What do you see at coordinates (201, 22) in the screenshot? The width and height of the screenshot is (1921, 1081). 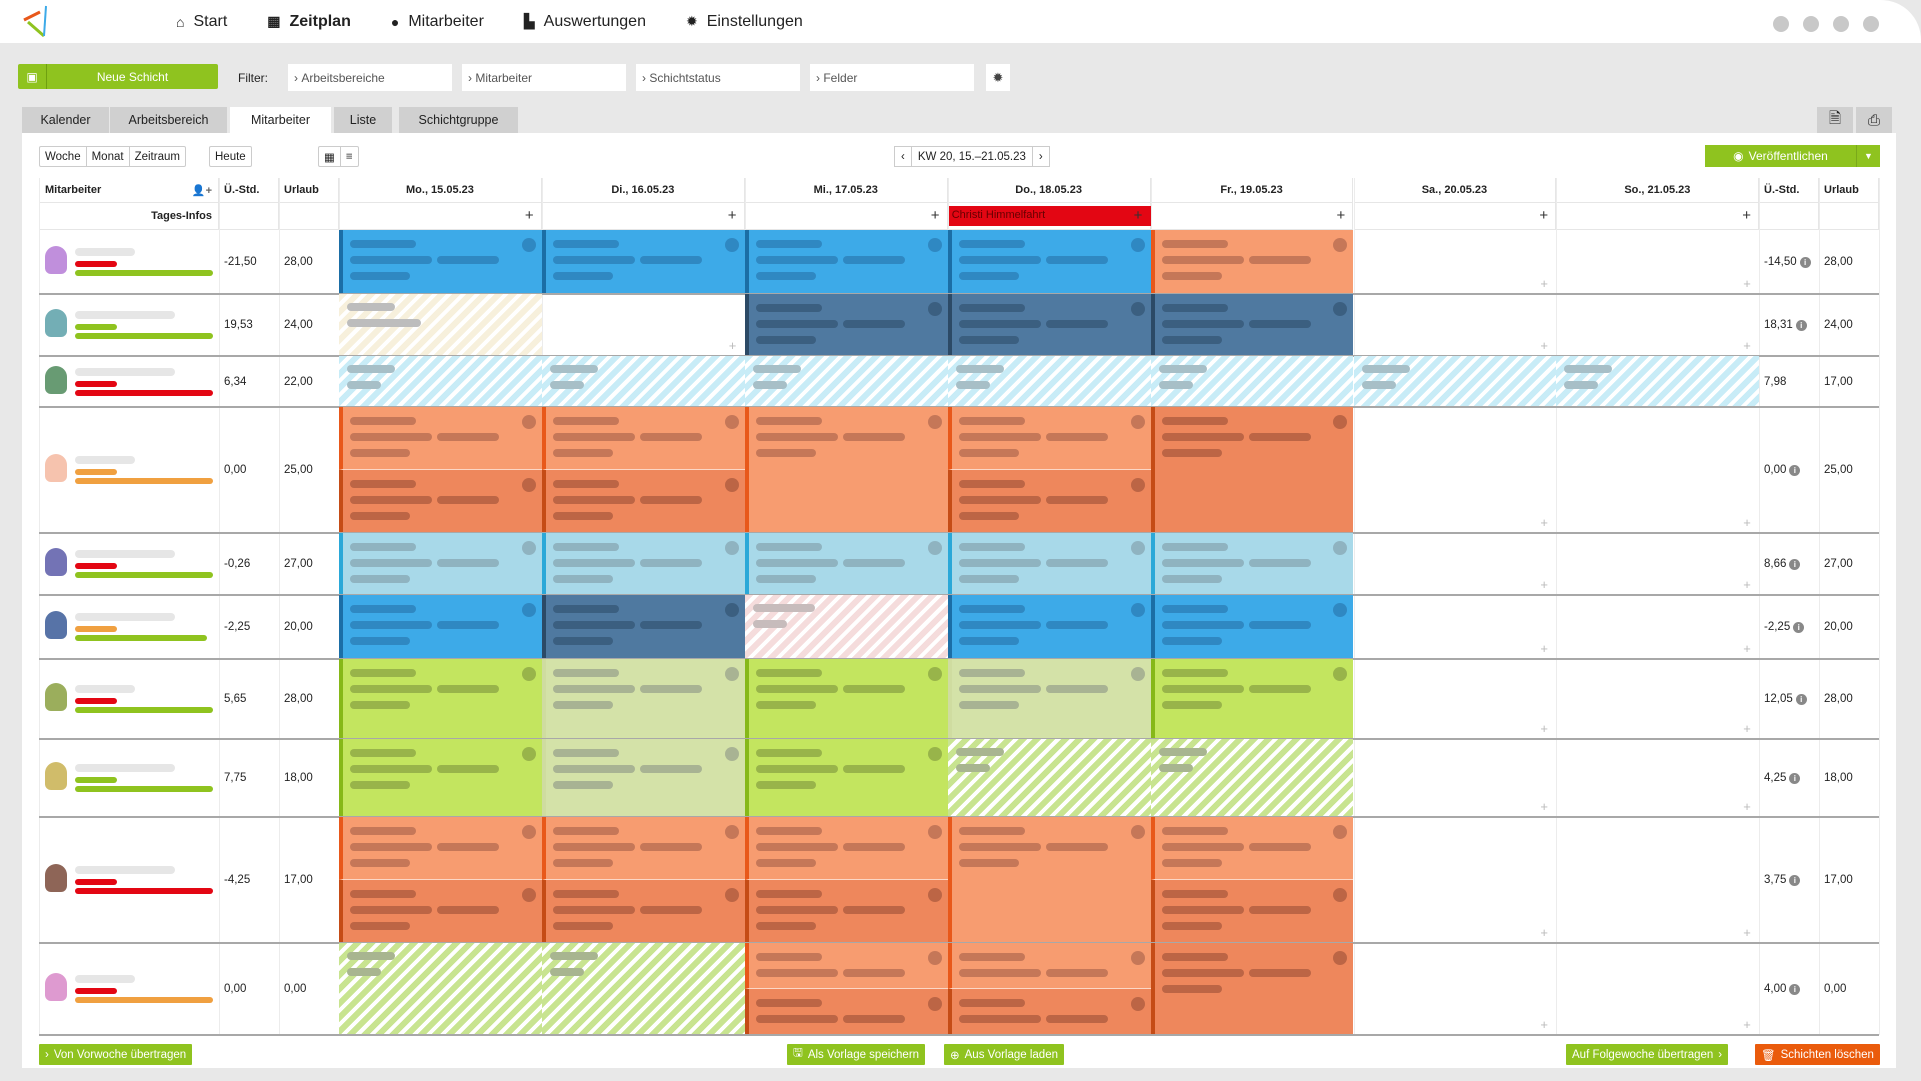 I see `nav-start: ⌂ Start` at bounding box center [201, 22].